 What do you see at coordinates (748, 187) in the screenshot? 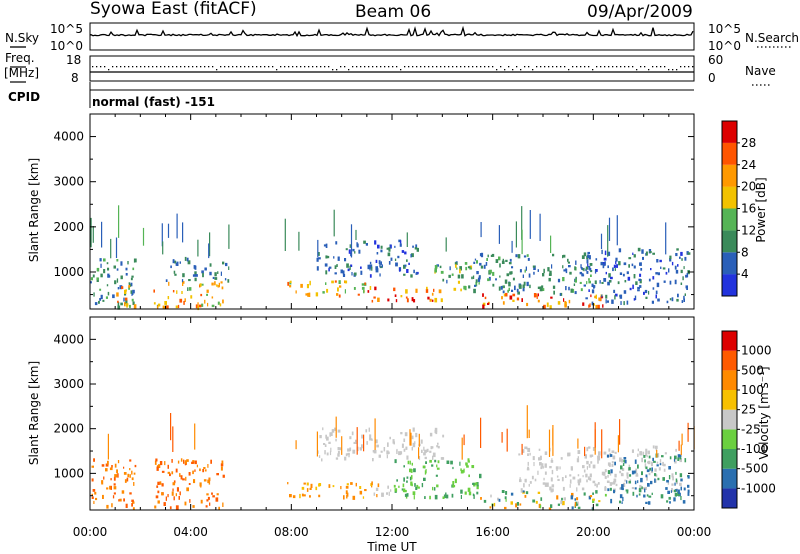
I see `colorbar-tick-label: 20` at bounding box center [748, 187].